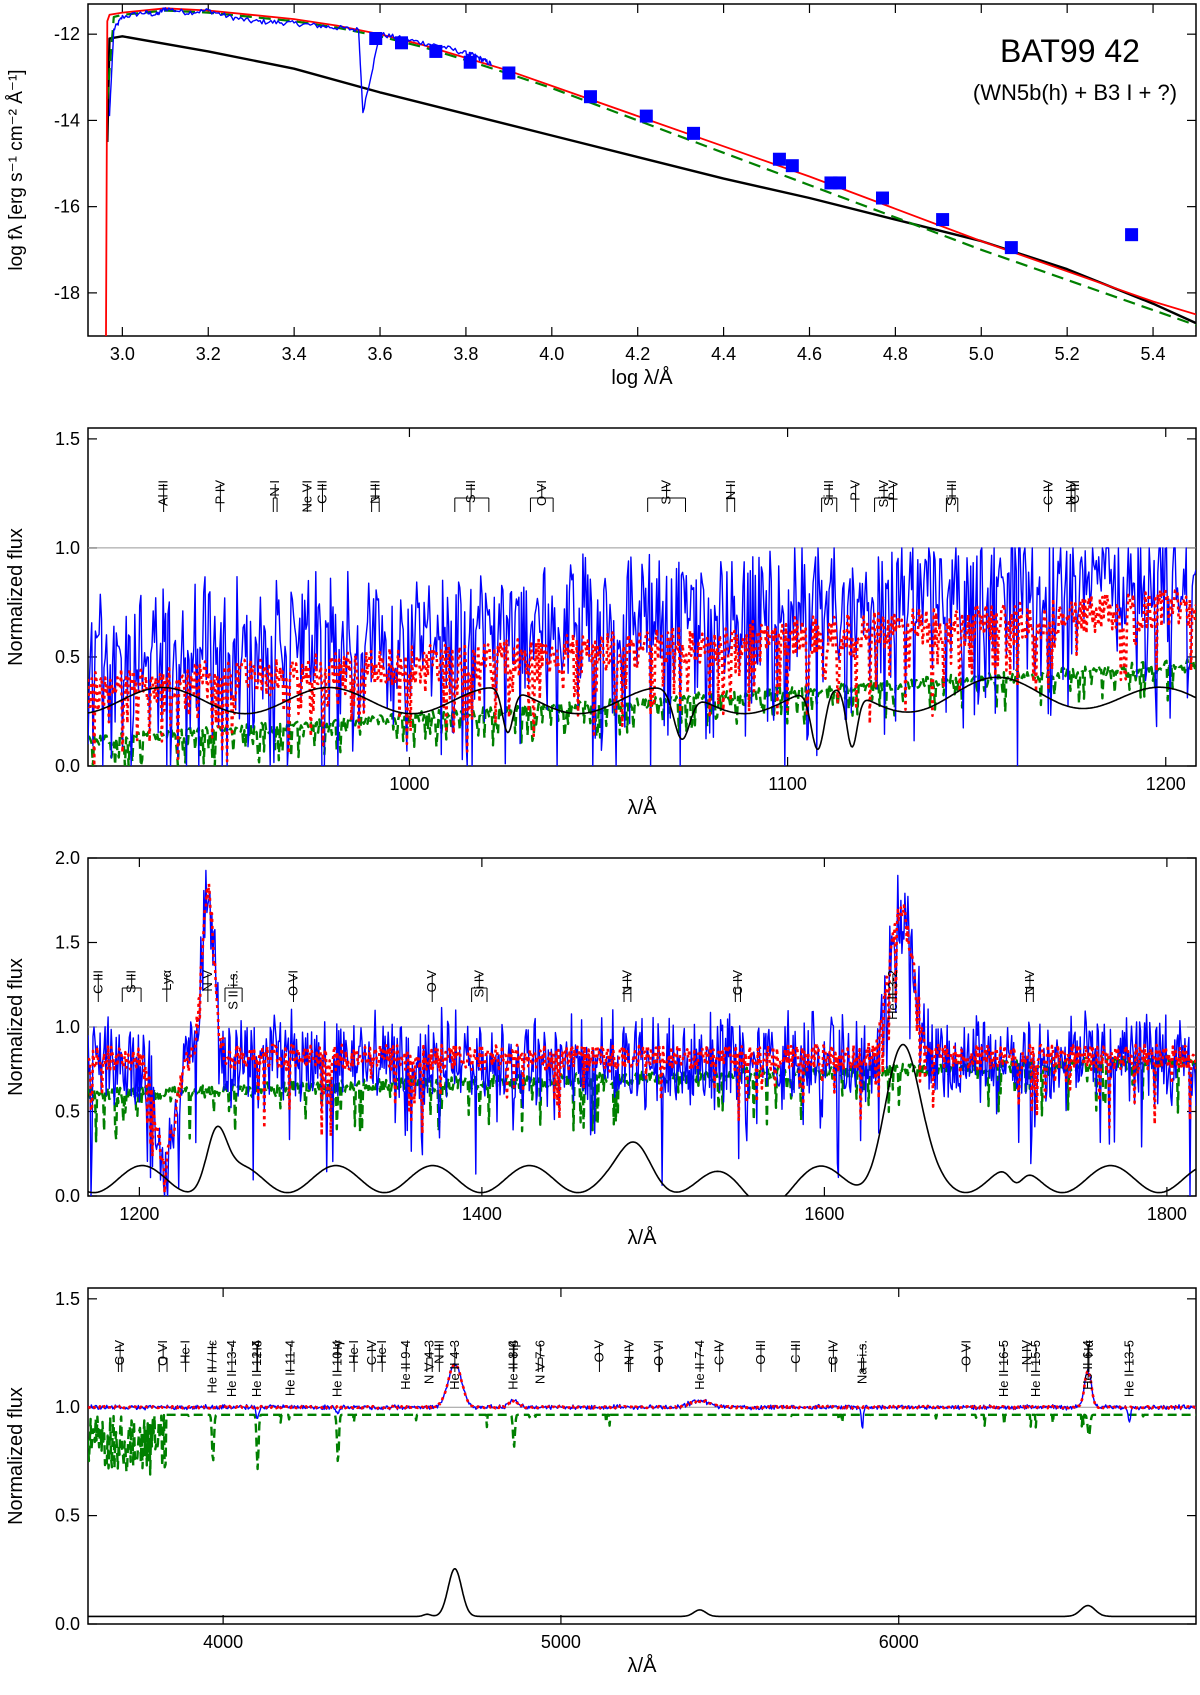  What do you see at coordinates (337, 1368) in the screenshot?
I see `line-id-label: He II 10-4` at bounding box center [337, 1368].